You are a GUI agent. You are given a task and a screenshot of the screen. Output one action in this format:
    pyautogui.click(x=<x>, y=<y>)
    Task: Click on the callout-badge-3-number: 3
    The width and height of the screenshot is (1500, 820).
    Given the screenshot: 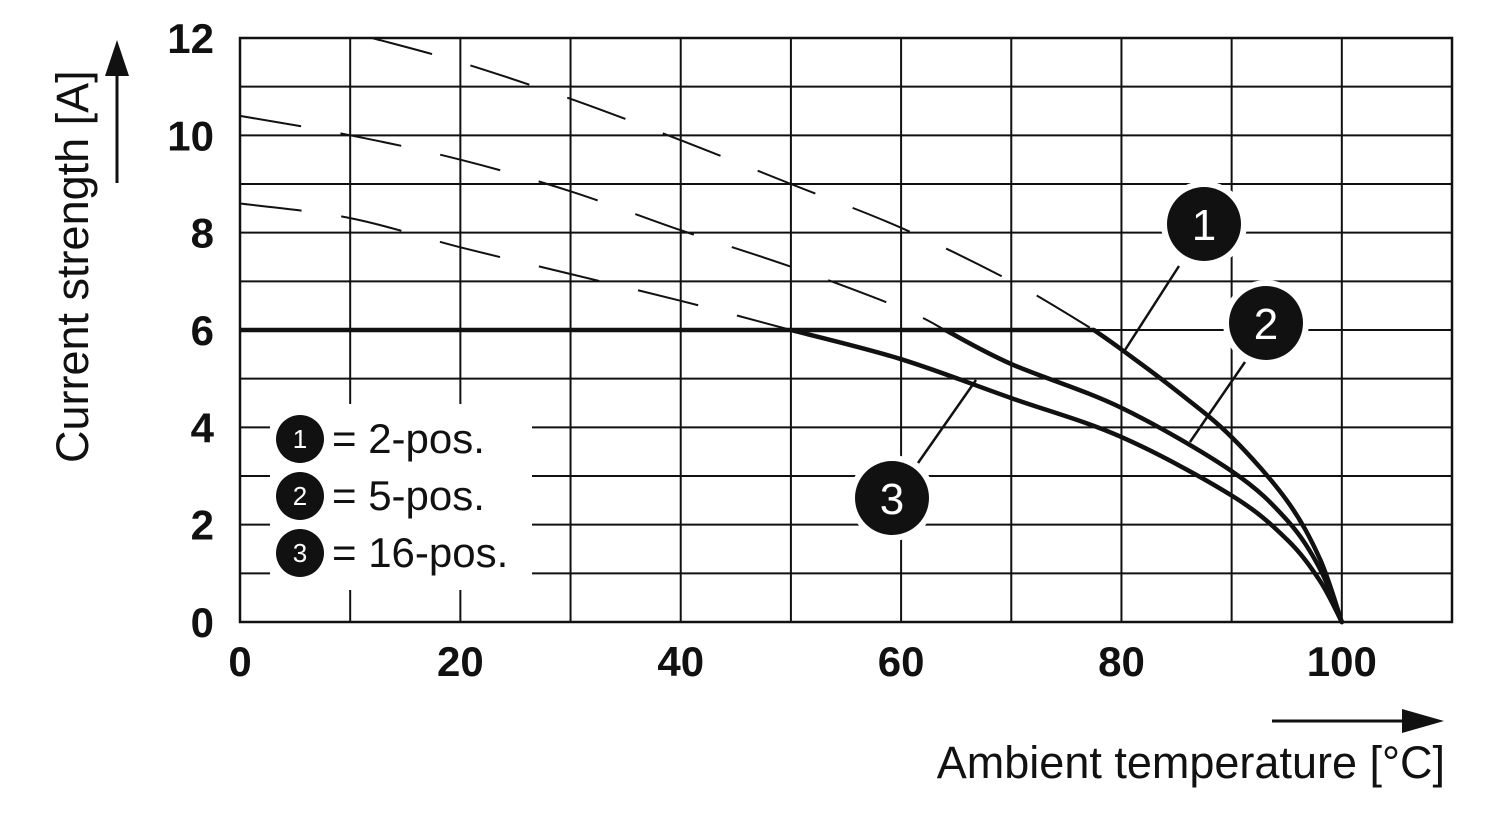 What is the action you would take?
    pyautogui.click(x=892, y=499)
    